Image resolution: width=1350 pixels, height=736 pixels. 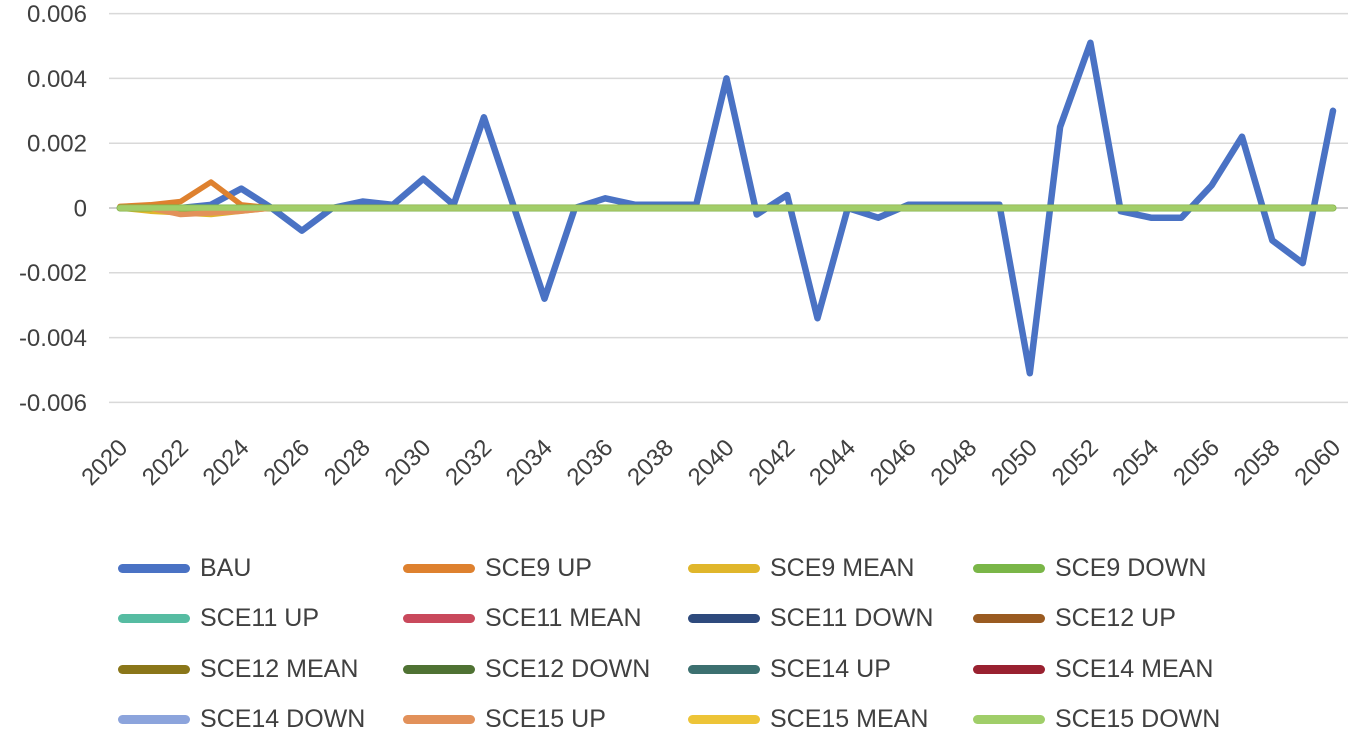 What do you see at coordinates (563, 618) in the screenshot?
I see `legend-label: SCE11 MEAN` at bounding box center [563, 618].